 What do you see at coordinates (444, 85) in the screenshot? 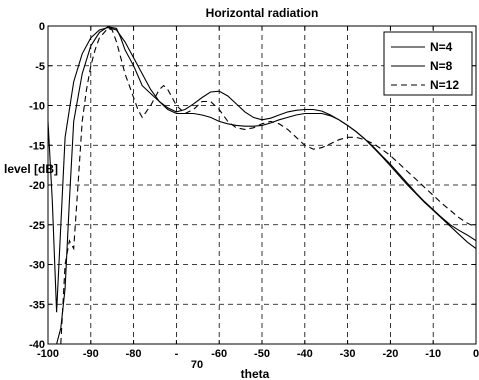
I see `legend-label: N=12` at bounding box center [444, 85].